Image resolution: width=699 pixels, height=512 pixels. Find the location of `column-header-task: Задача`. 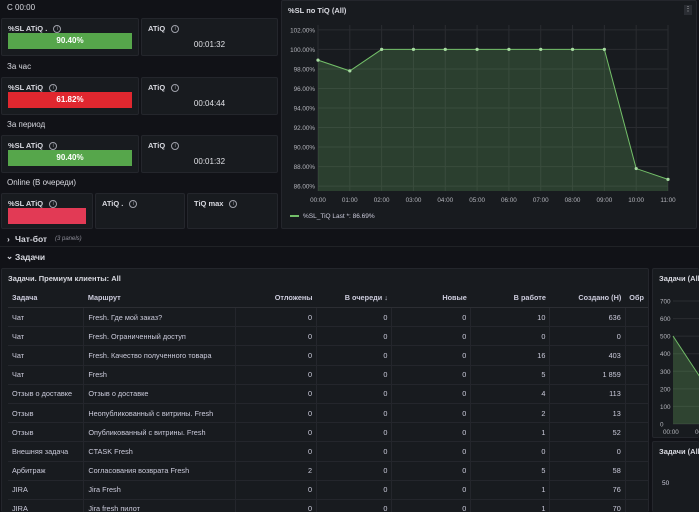

column-header-task: Задача is located at coordinates (46, 298).